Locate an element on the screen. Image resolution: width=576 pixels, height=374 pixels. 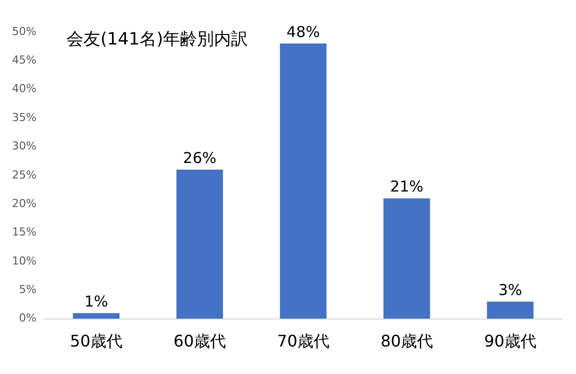
data-label: 3% is located at coordinates (510, 289).